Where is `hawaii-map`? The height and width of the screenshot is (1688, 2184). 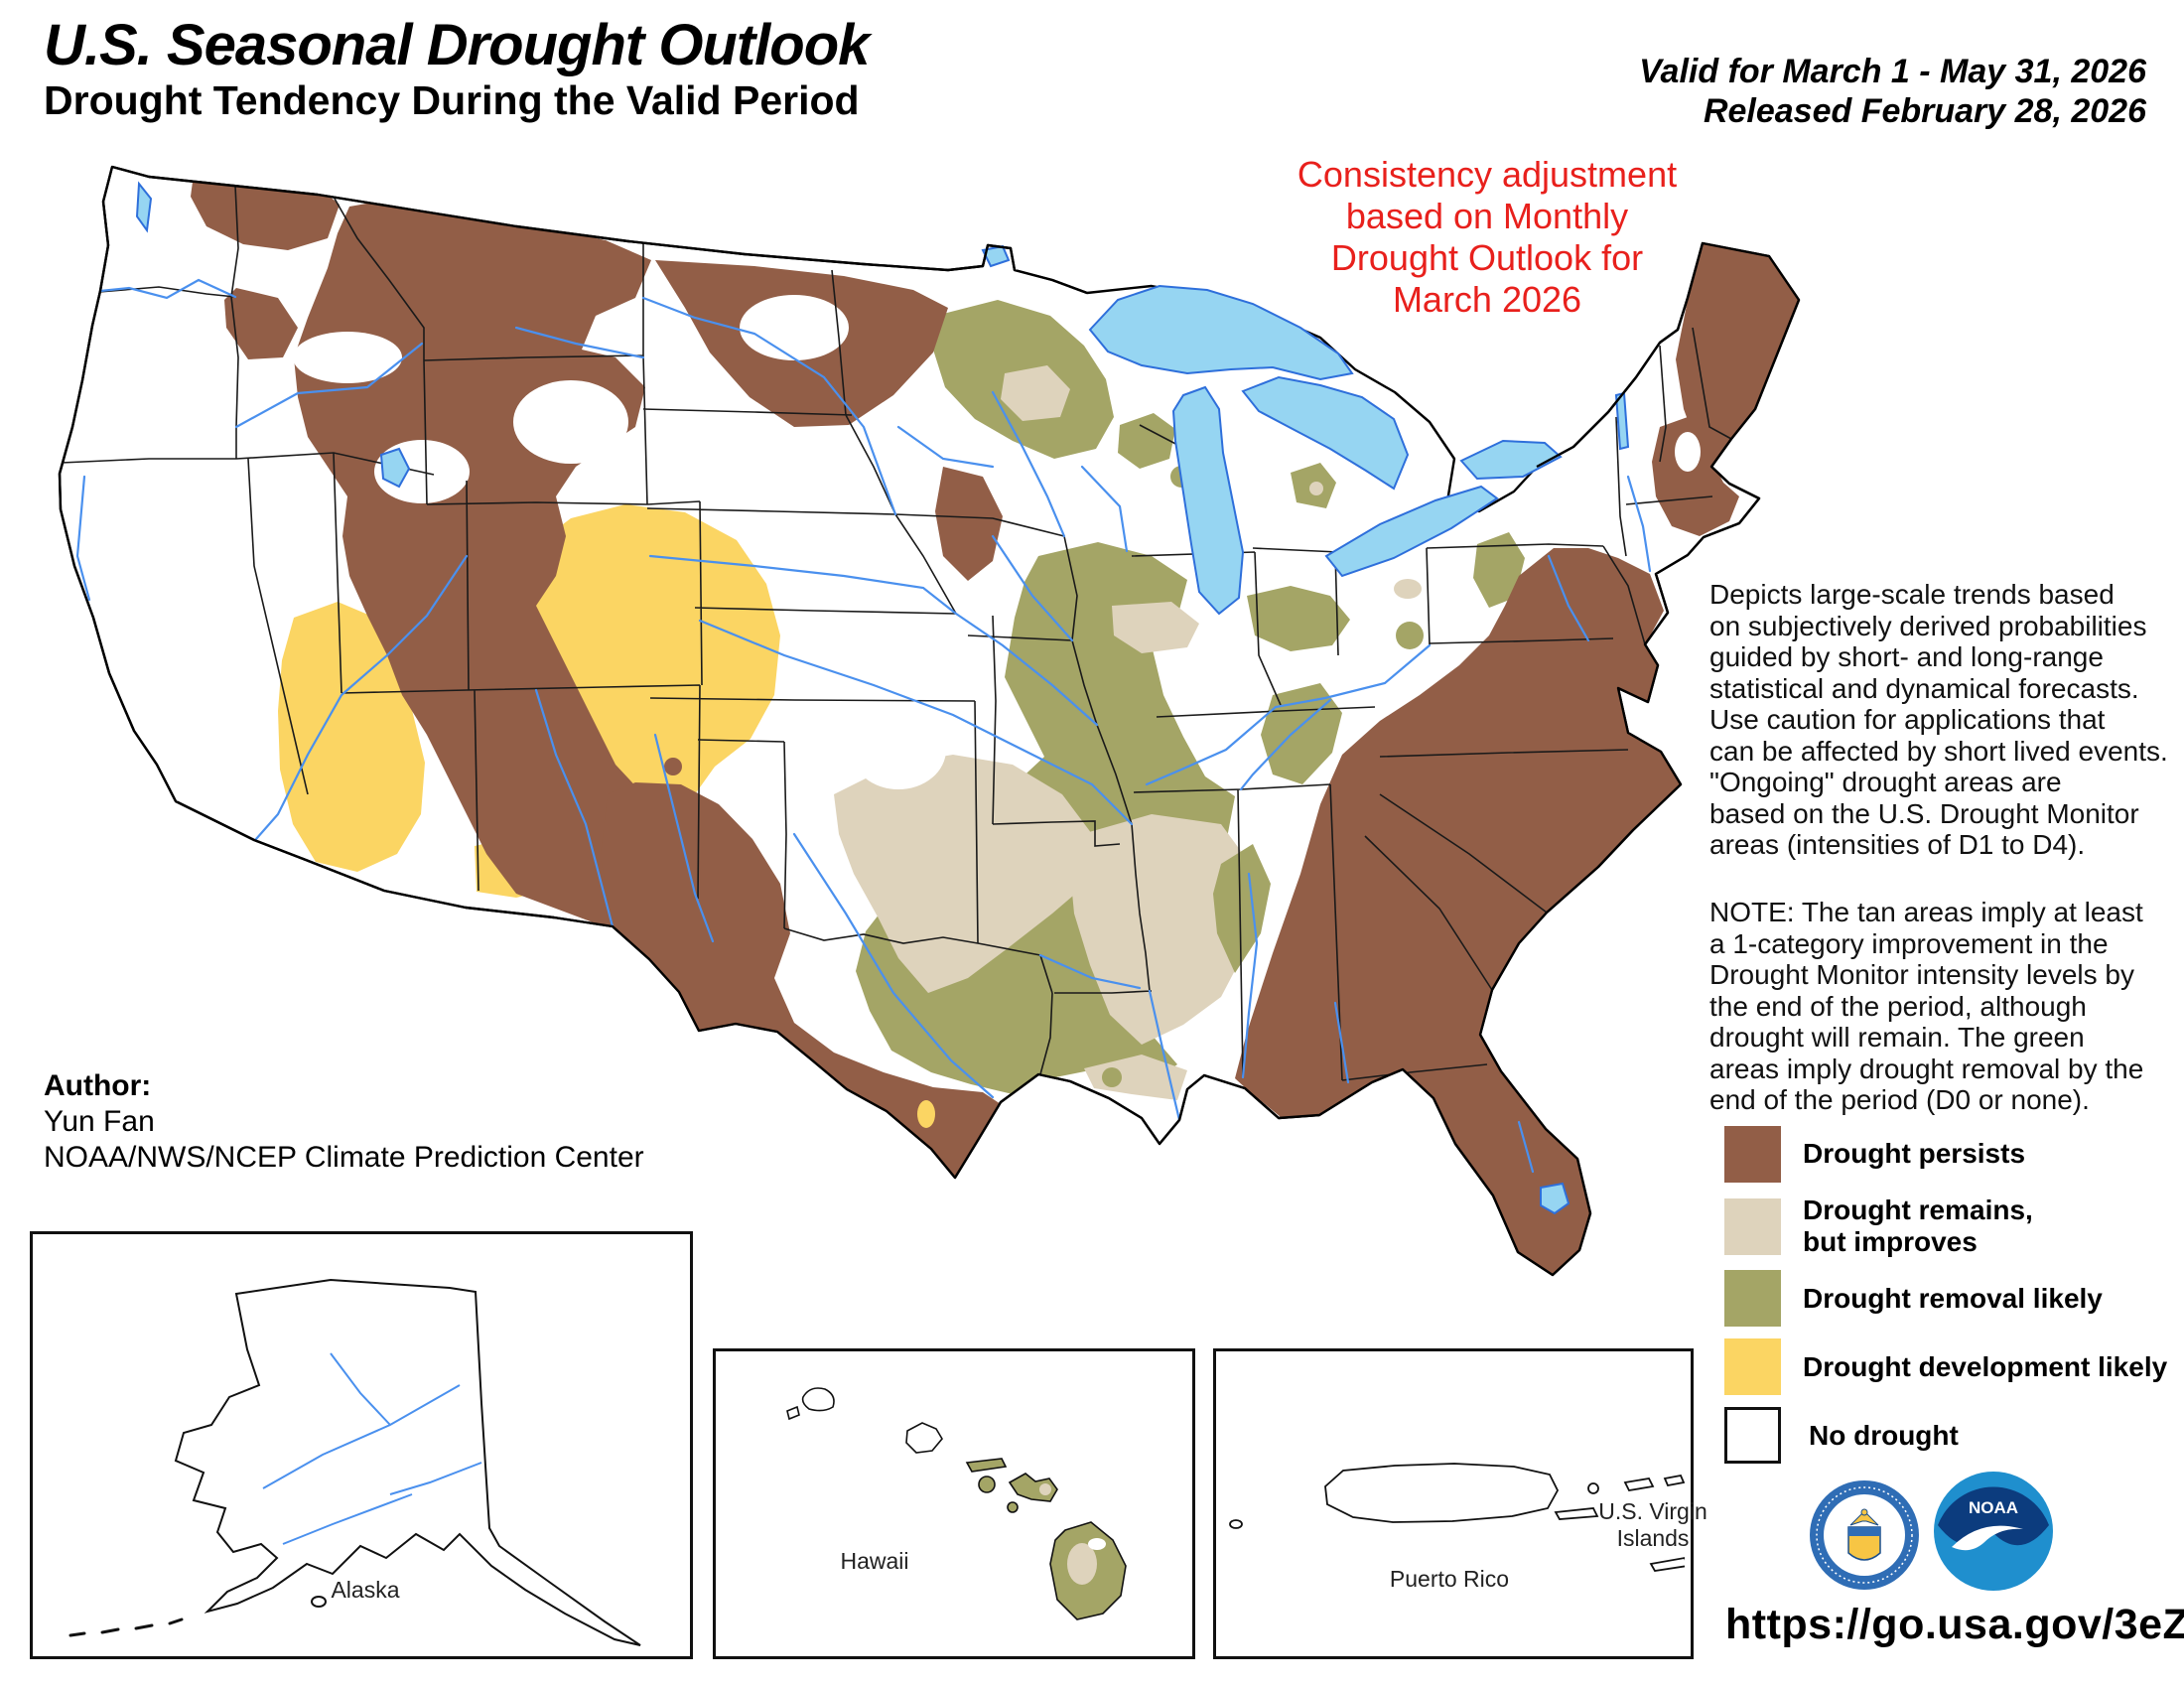
hawaii-map is located at coordinates (956, 1503).